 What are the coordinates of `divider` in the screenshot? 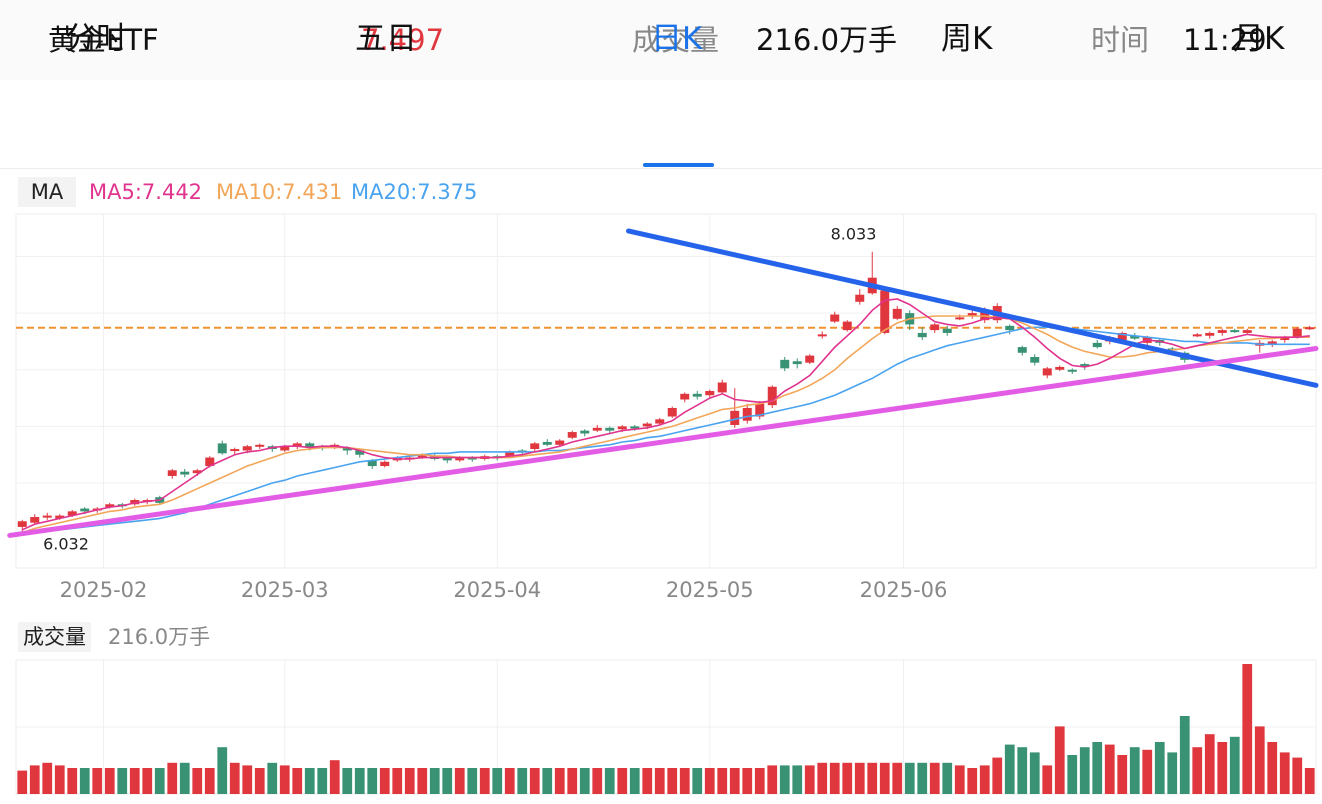 It's located at (661, 168).